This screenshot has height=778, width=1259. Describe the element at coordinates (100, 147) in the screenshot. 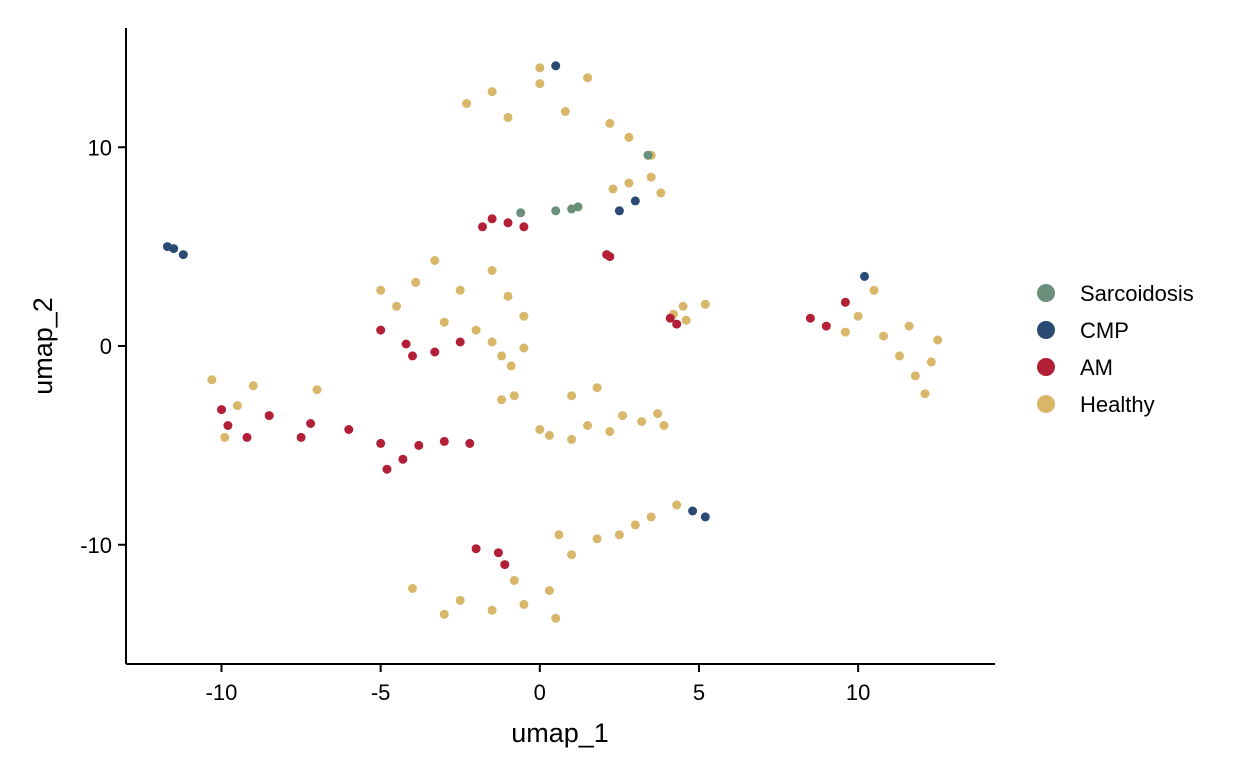

I see `y-tick-label: 10` at that location.